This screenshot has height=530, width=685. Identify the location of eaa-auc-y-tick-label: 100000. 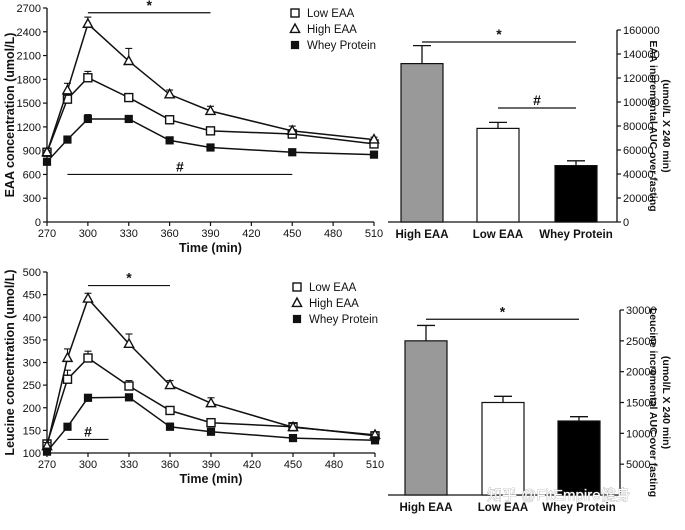
(641, 103).